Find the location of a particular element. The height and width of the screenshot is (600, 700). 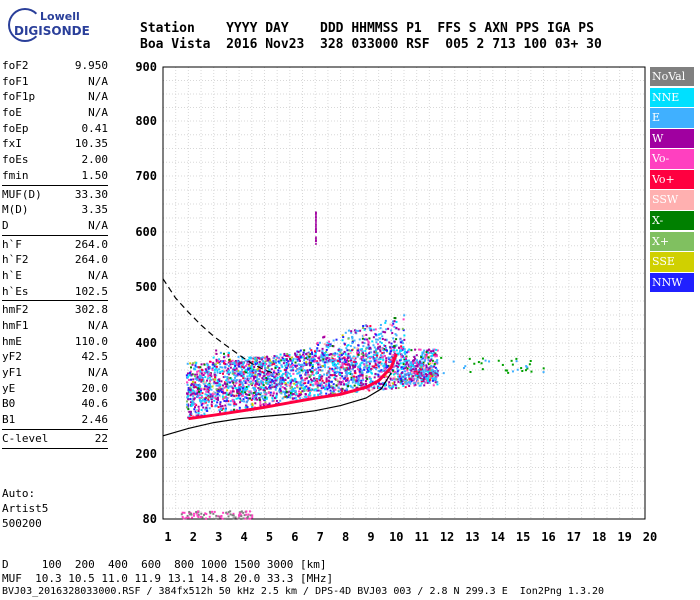

param-value: 3.35 is located at coordinates (95, 210).